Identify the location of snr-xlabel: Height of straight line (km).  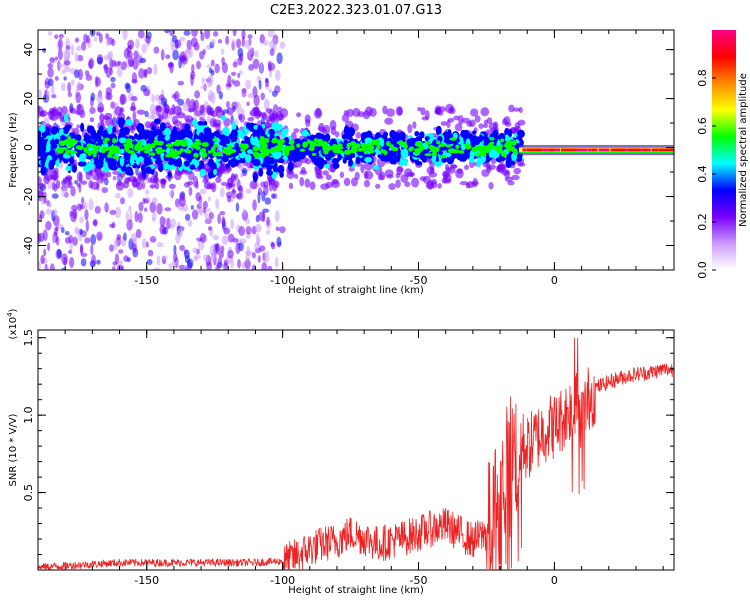
(356, 590).